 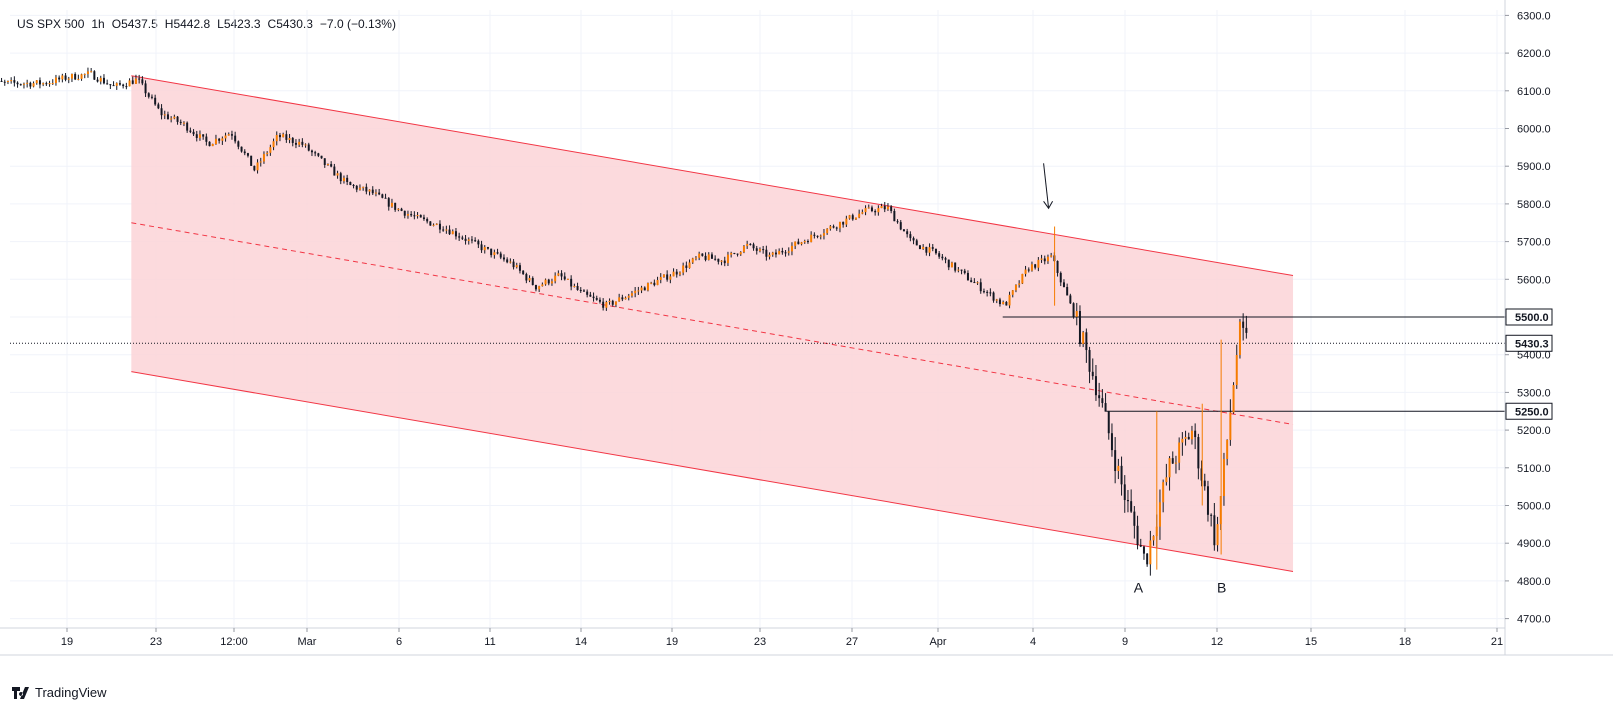 I want to click on time-tick-label: 12:00, so click(x=234, y=642).